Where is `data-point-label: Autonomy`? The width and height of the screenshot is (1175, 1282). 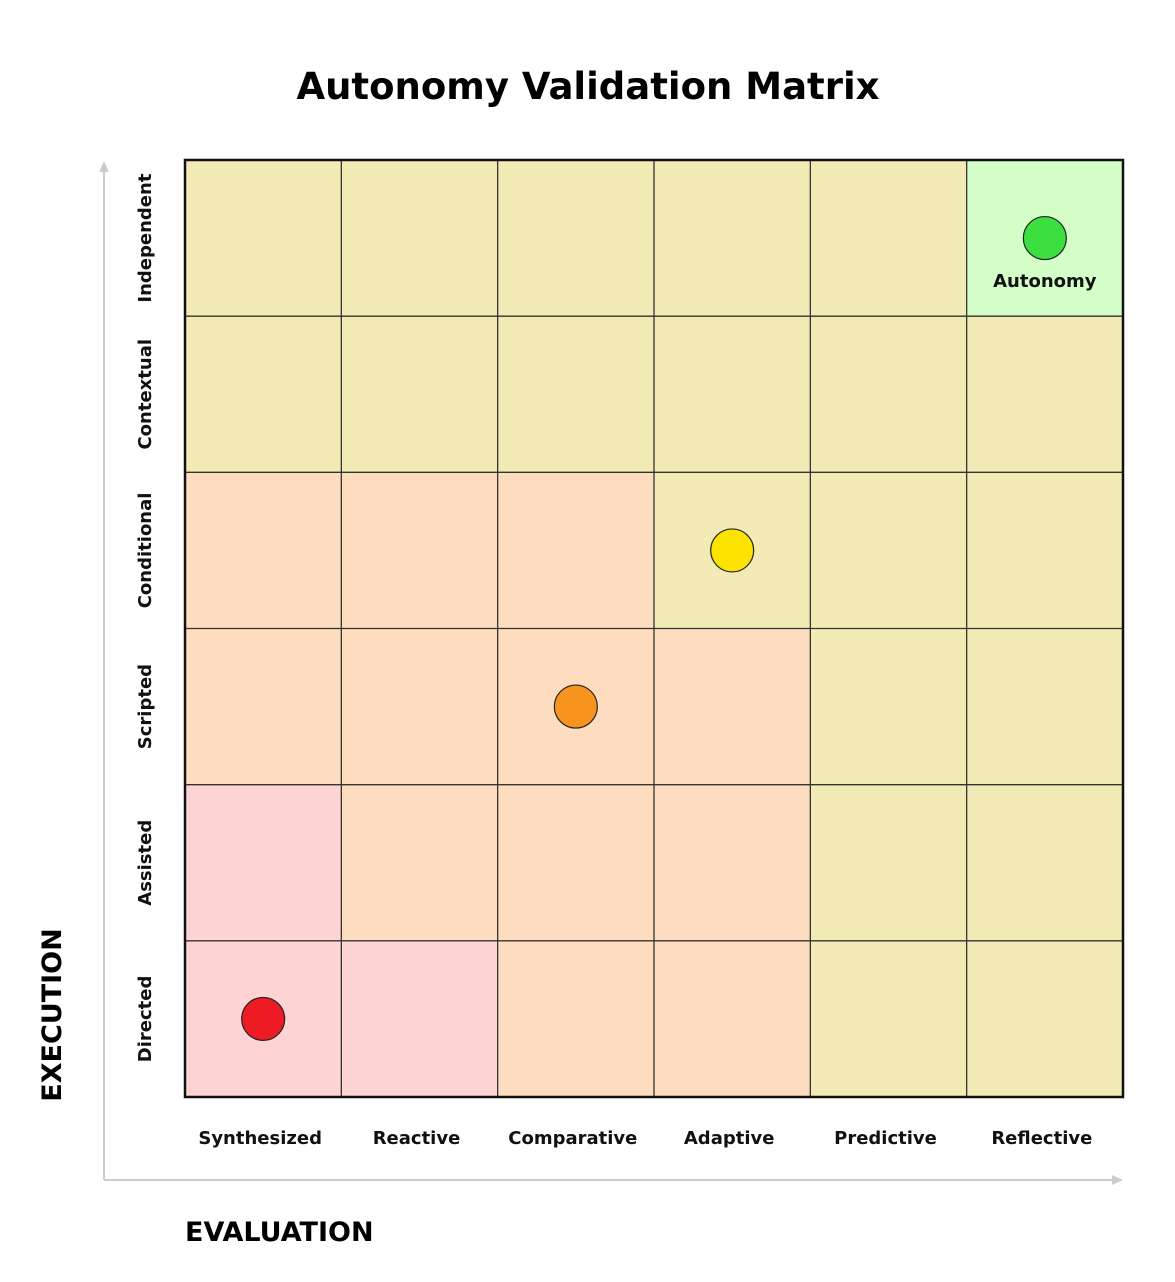
data-point-label: Autonomy is located at coordinates (1045, 281).